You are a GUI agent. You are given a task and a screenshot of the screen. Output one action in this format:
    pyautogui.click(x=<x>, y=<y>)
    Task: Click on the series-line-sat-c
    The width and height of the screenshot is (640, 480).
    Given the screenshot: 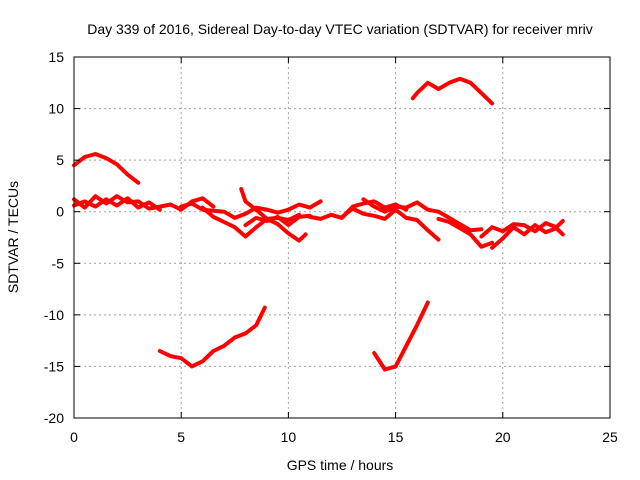 What is the action you would take?
    pyautogui.click(x=117, y=204)
    